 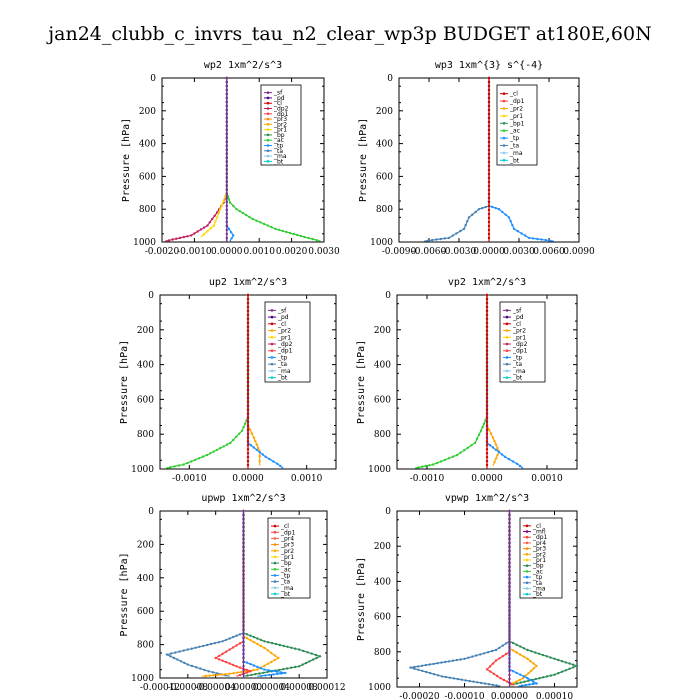 What do you see at coordinates (273, 93) in the screenshot?
I see `legend-item: _sf` at bounding box center [273, 93].